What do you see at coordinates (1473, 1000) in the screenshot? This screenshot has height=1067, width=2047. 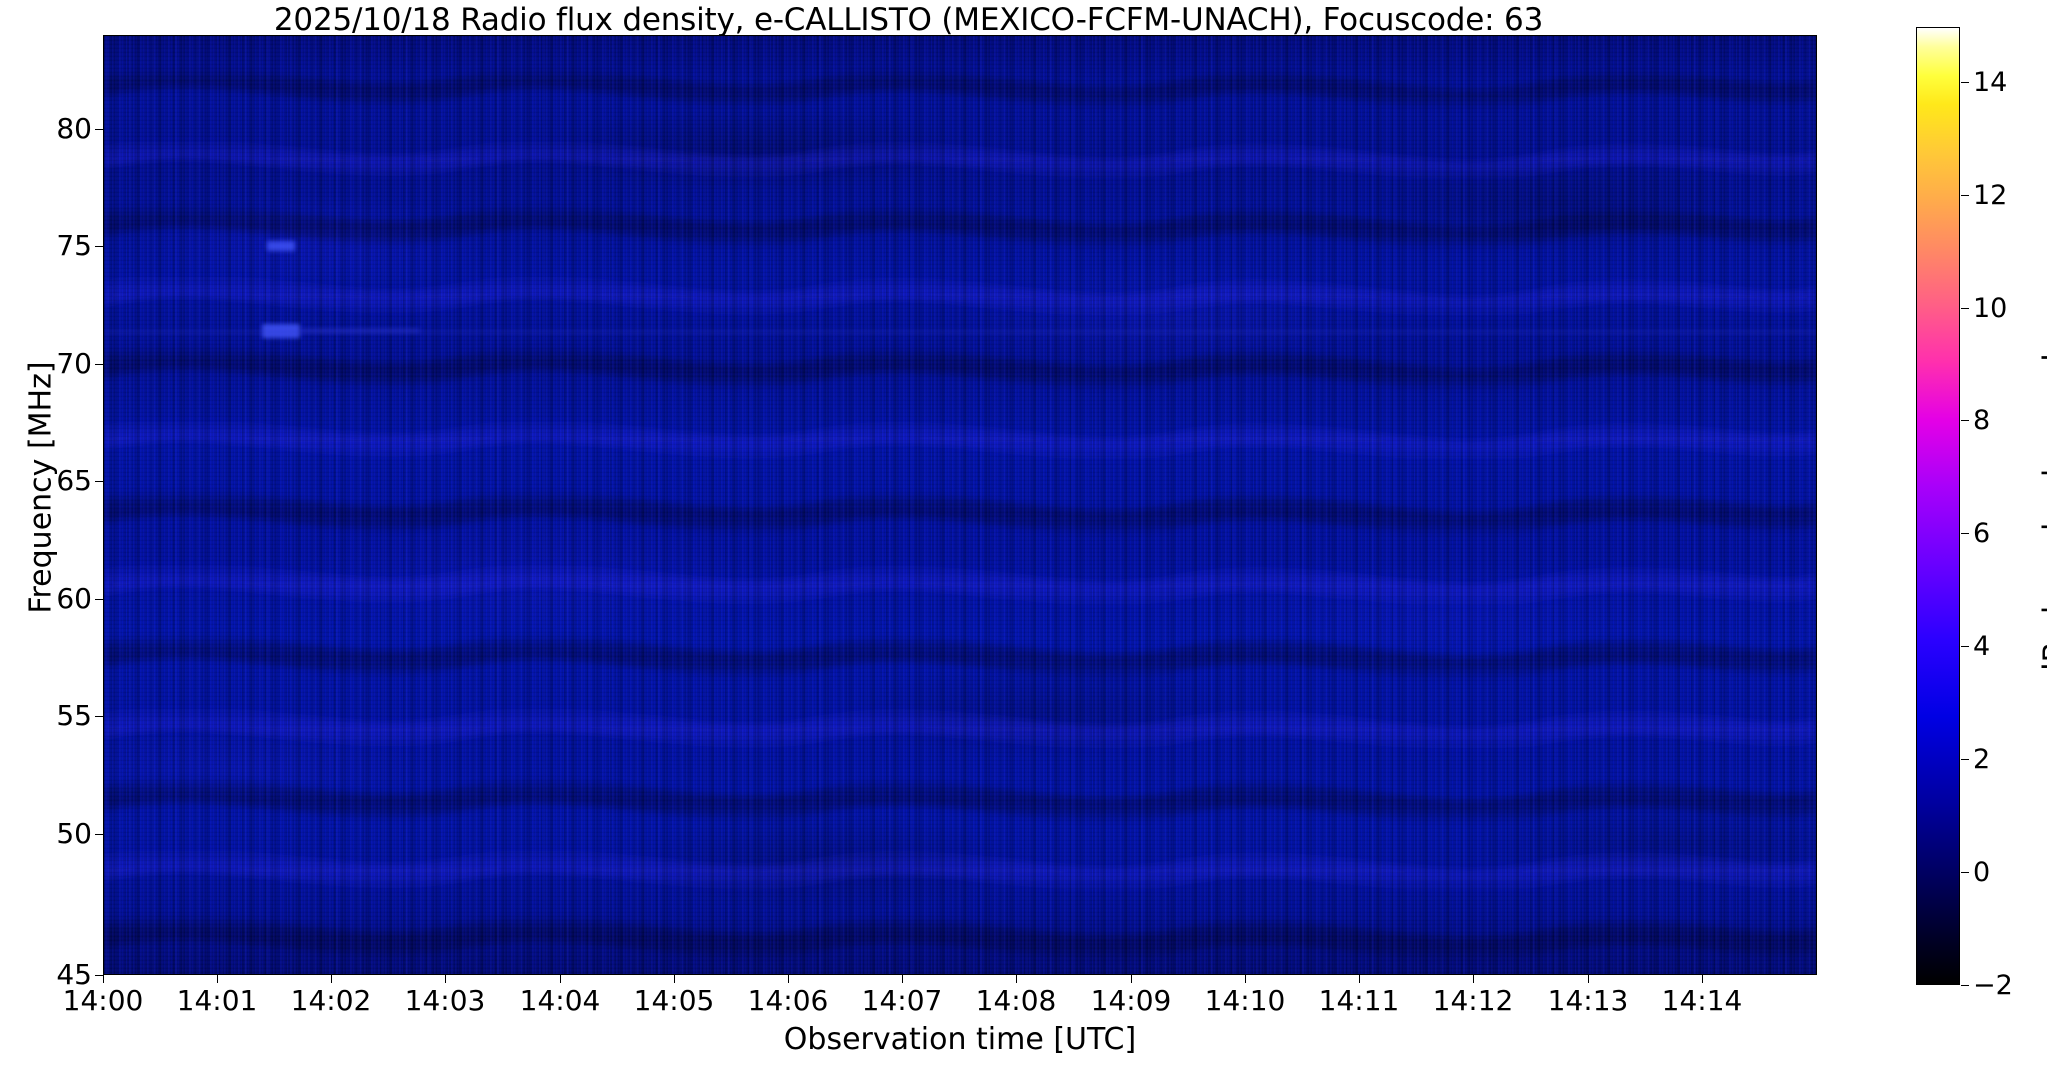 I see `x-tick-label: 14:12` at bounding box center [1473, 1000].